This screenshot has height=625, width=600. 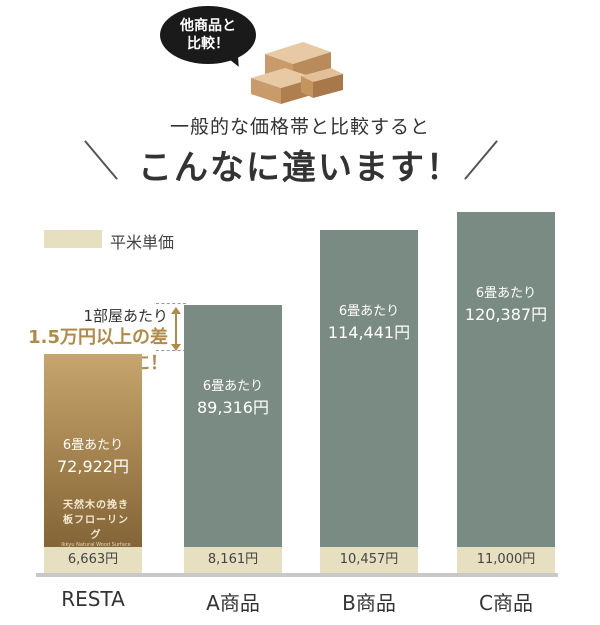 What do you see at coordinates (171, 350) in the screenshot?
I see `annotation-dash-bottom` at bounding box center [171, 350].